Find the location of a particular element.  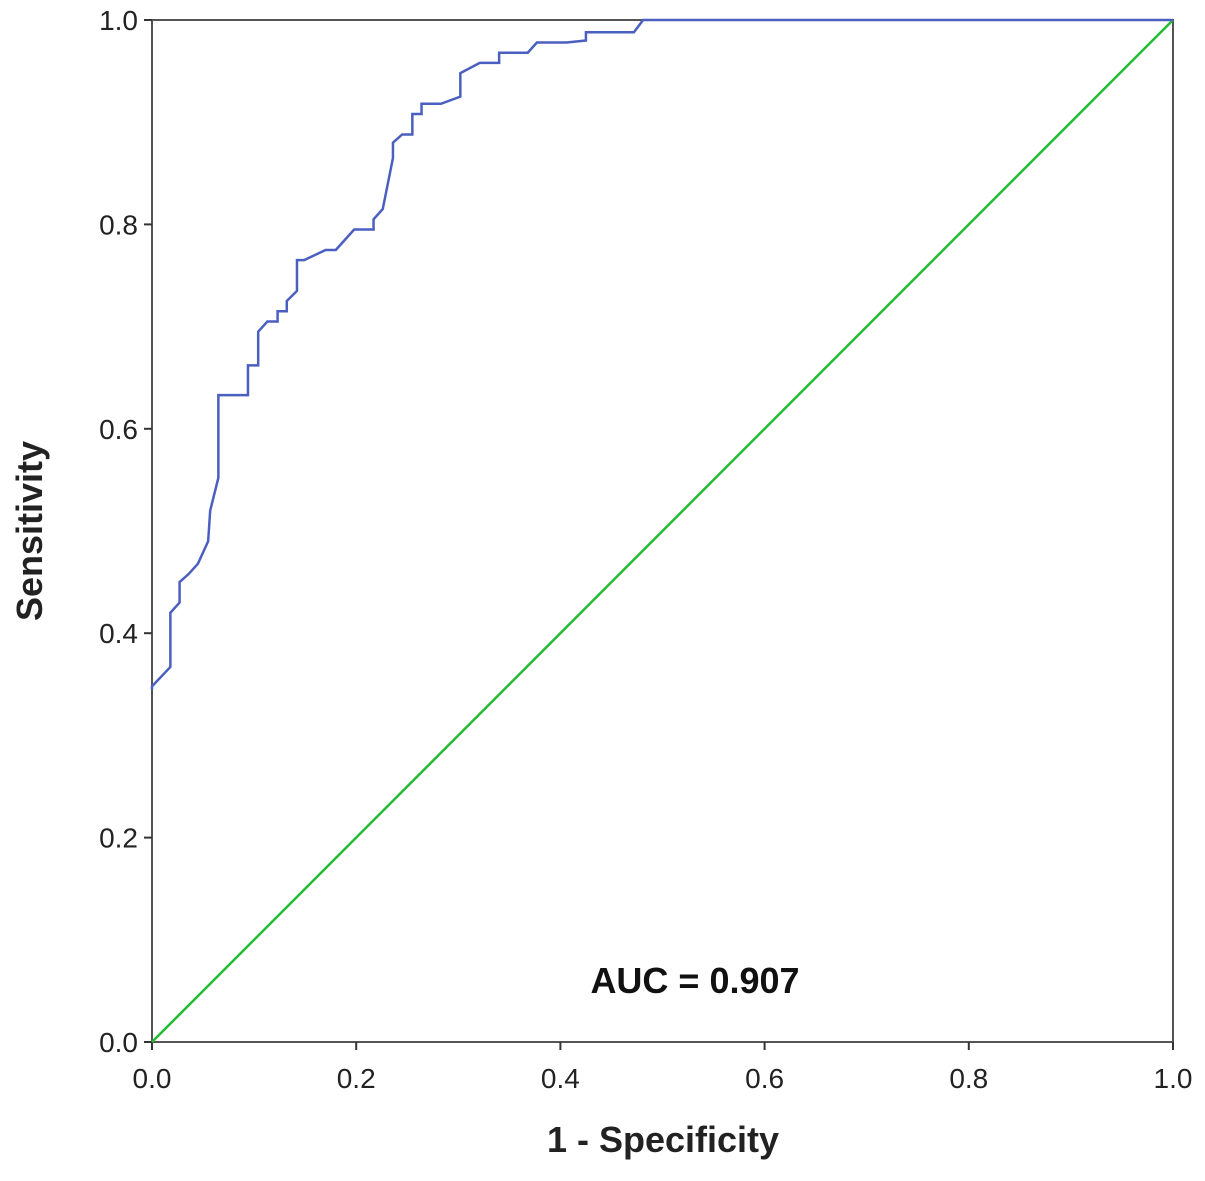

x-tick-label: 1.0 is located at coordinates (1173, 1078).